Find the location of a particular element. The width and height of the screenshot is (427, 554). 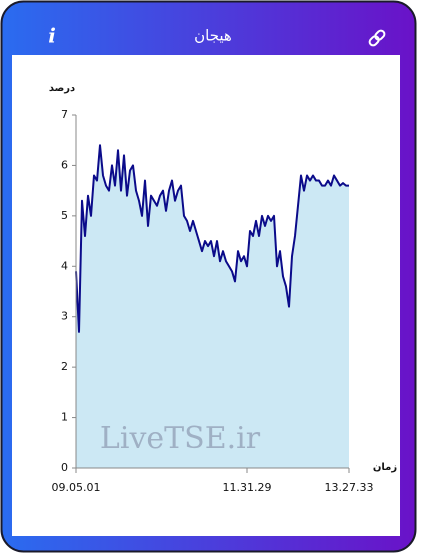

y-tick-label: 6 is located at coordinates (64, 164).